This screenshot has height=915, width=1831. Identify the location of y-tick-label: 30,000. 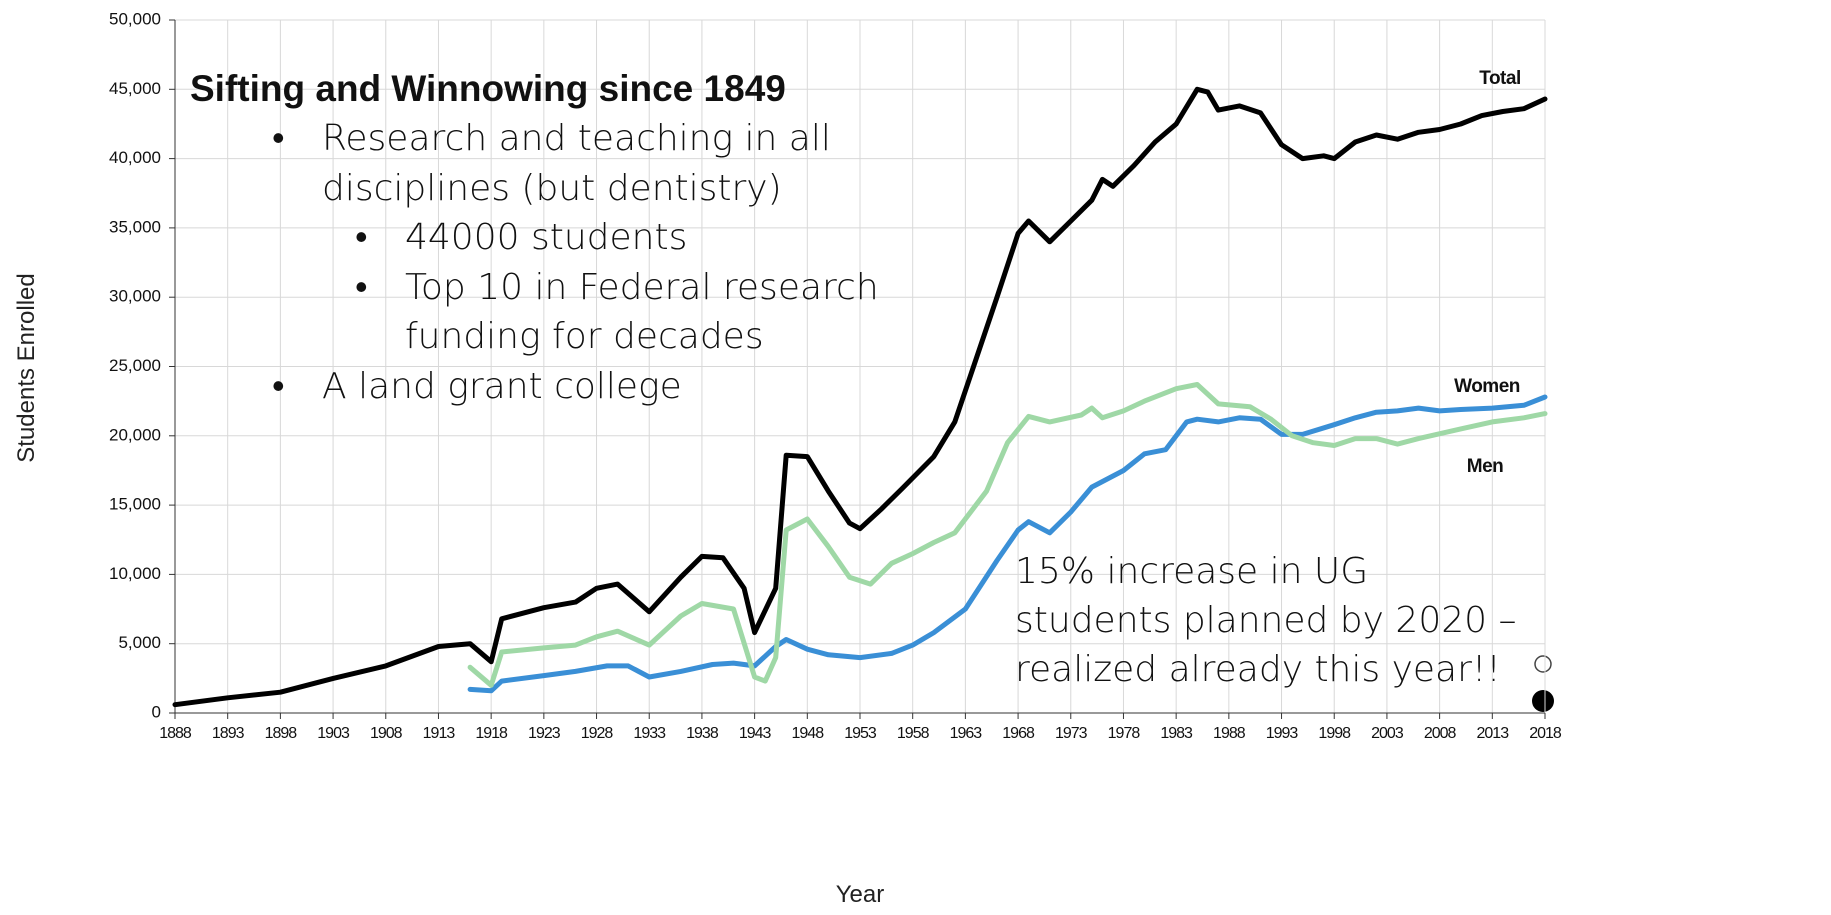
(135, 296).